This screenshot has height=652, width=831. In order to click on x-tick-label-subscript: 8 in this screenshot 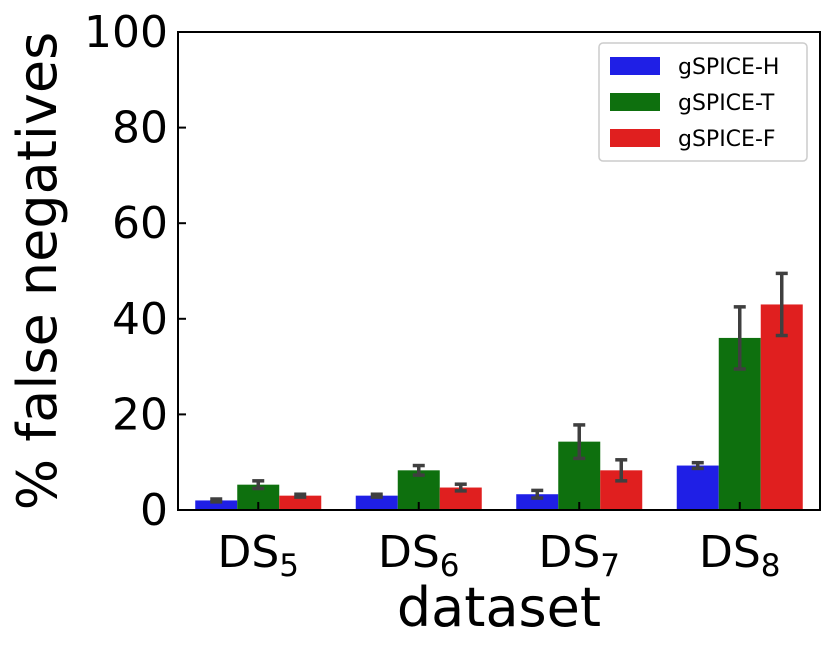, I will do `click(771, 566)`.